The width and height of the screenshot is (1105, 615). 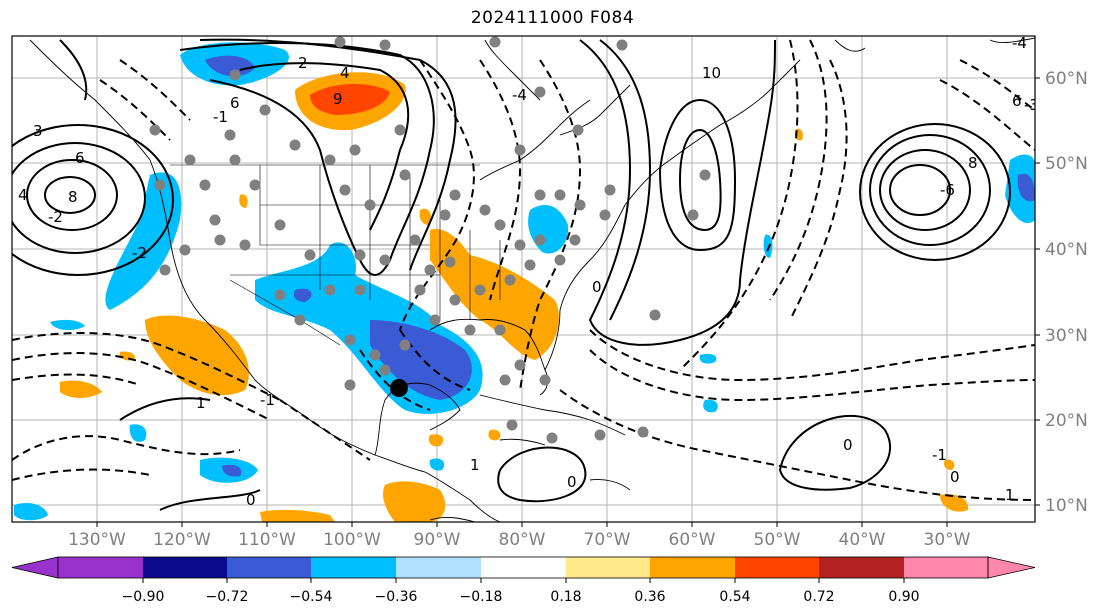 I want to click on lon-label: 100°W, so click(x=352, y=540).